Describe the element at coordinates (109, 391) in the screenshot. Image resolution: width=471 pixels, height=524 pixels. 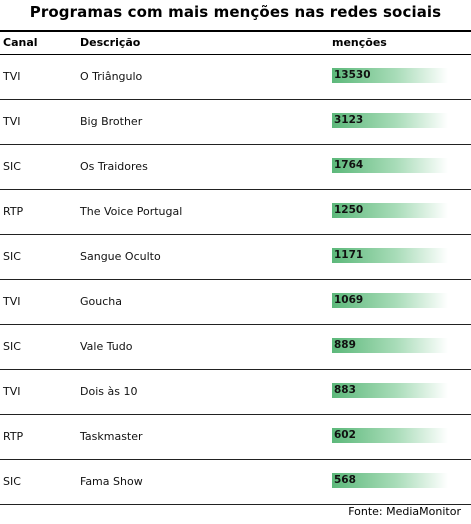
I see `cell-descricao: Dois às 10` at that location.